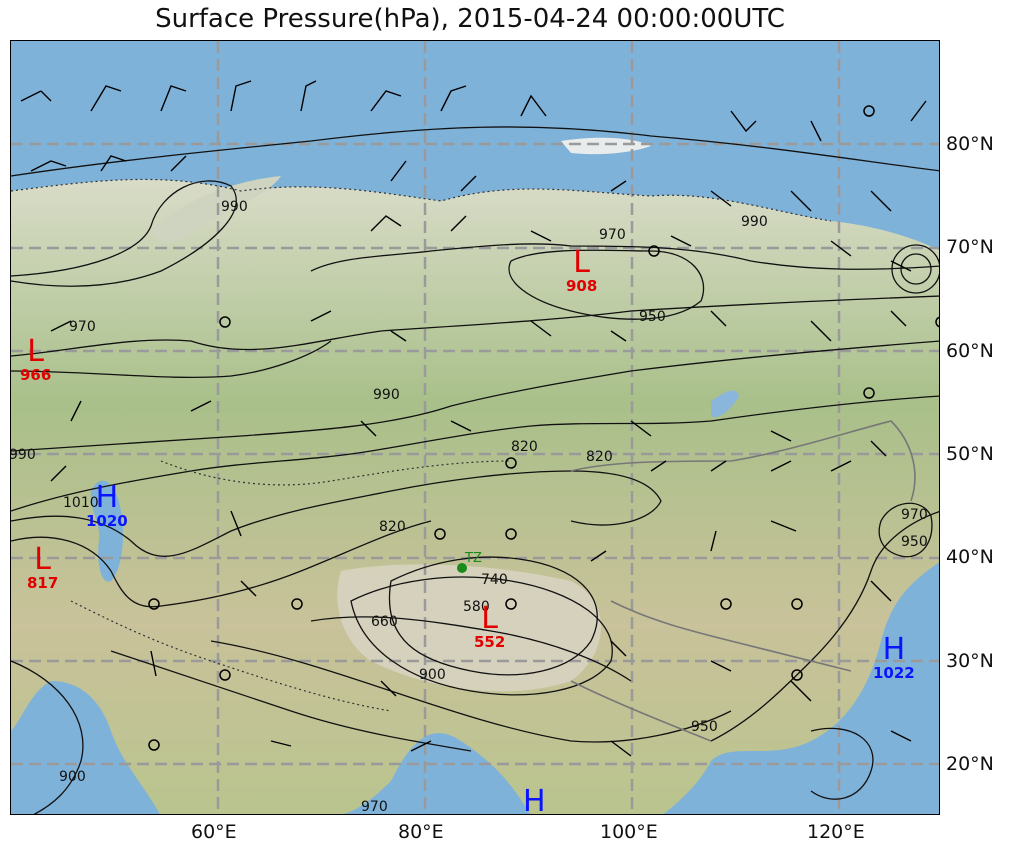  What do you see at coordinates (494, 580) in the screenshot?
I see `contour-label: 740` at bounding box center [494, 580].